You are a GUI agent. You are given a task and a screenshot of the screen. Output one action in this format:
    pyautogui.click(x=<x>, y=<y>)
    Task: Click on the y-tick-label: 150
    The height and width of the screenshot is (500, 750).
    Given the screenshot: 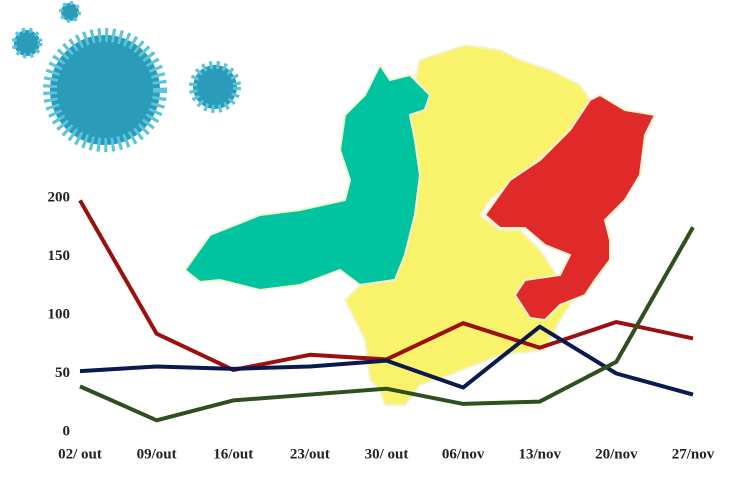 What is the action you would take?
    pyautogui.click(x=59, y=256)
    